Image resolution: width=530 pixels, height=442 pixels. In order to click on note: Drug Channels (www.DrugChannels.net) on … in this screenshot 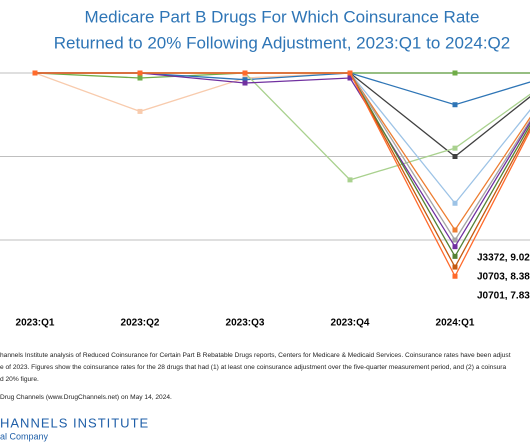, I will do `click(86, 397)`.